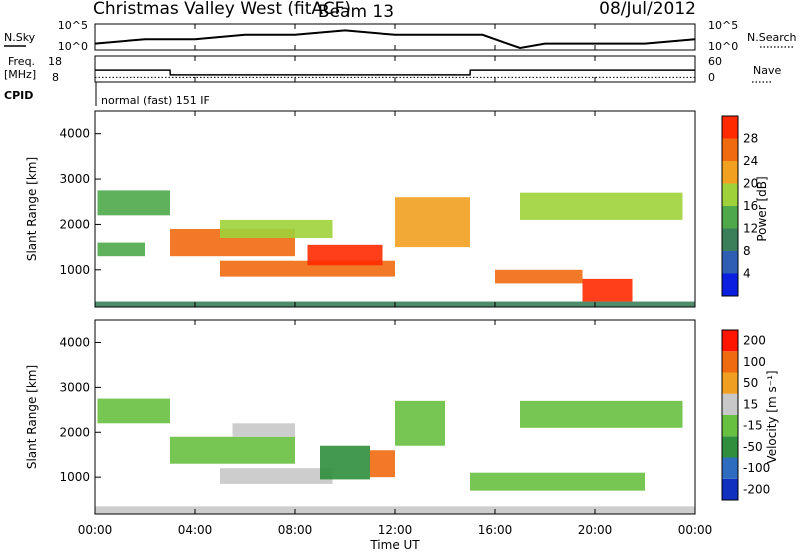 The image size is (800, 554). What do you see at coordinates (647, 9) in the screenshot?
I see `date-title: 08/Jul/2012` at bounding box center [647, 9].